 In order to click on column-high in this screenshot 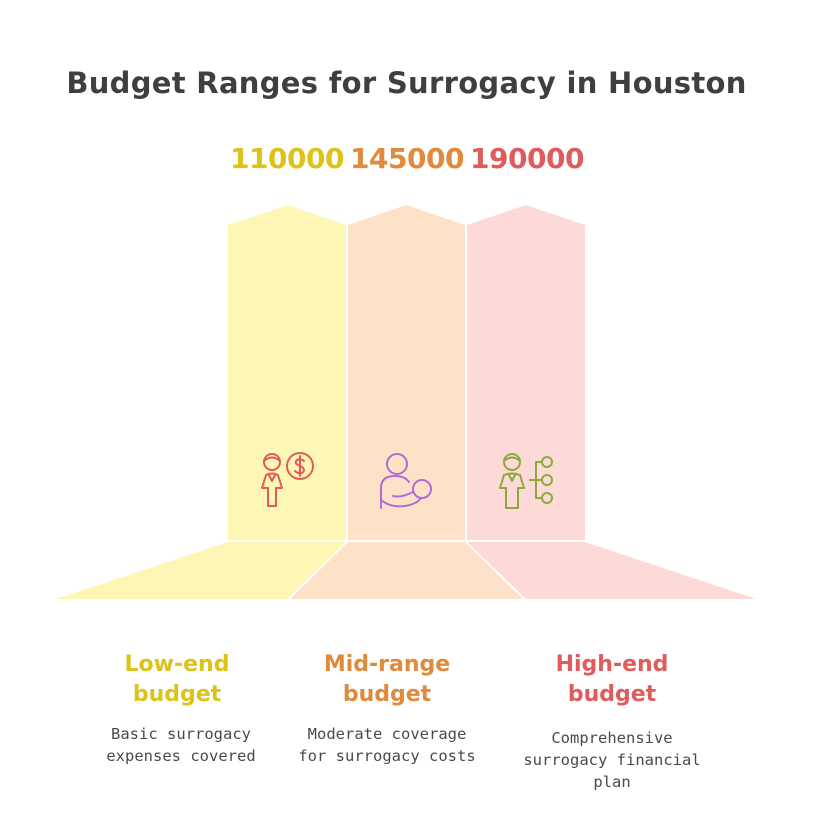, I will do `click(526, 372)`.